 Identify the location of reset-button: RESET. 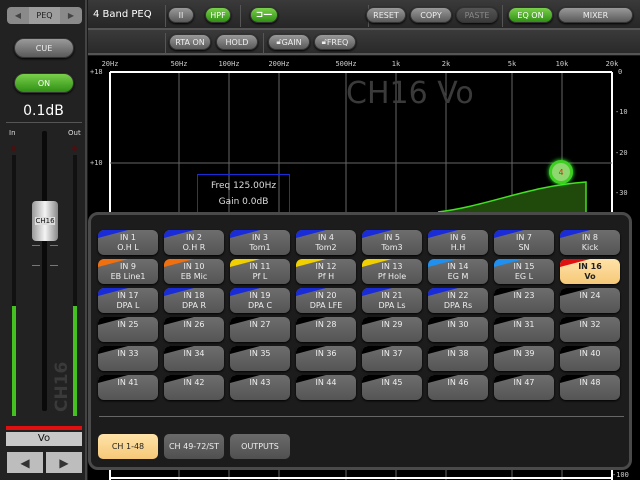
(386, 15).